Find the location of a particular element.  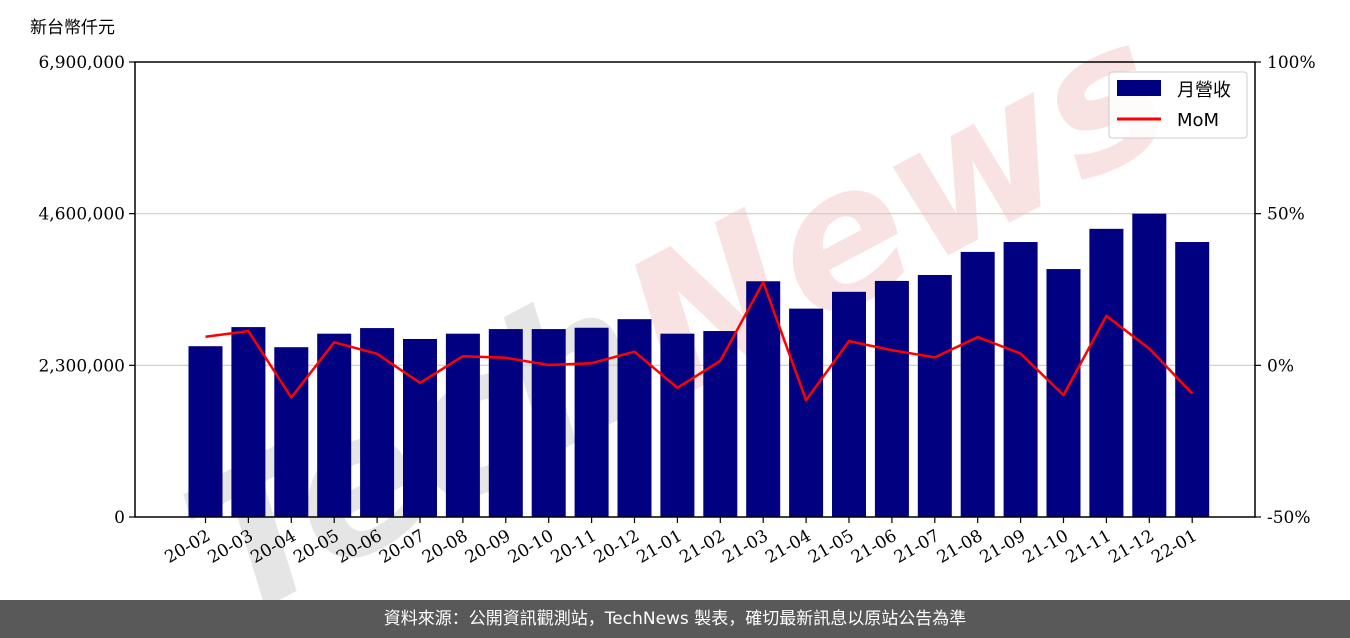

legend-label-mom: MoM is located at coordinates (1198, 120).